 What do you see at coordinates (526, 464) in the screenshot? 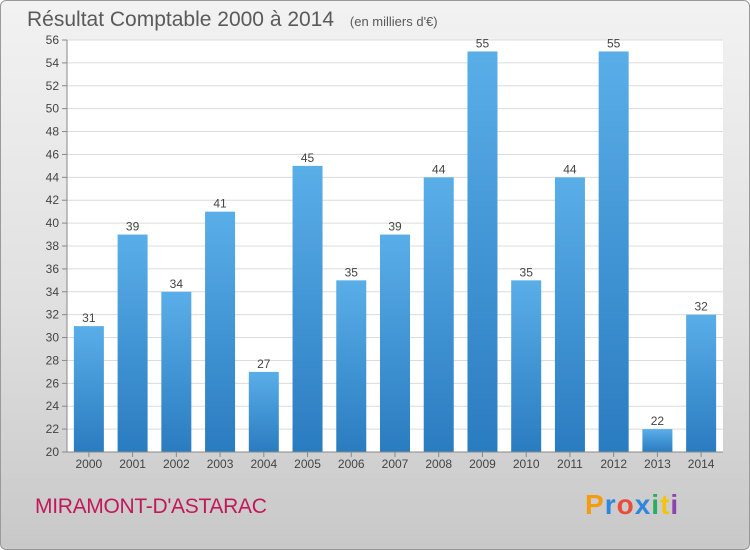
I see `x-tick-label: 2010` at bounding box center [526, 464].